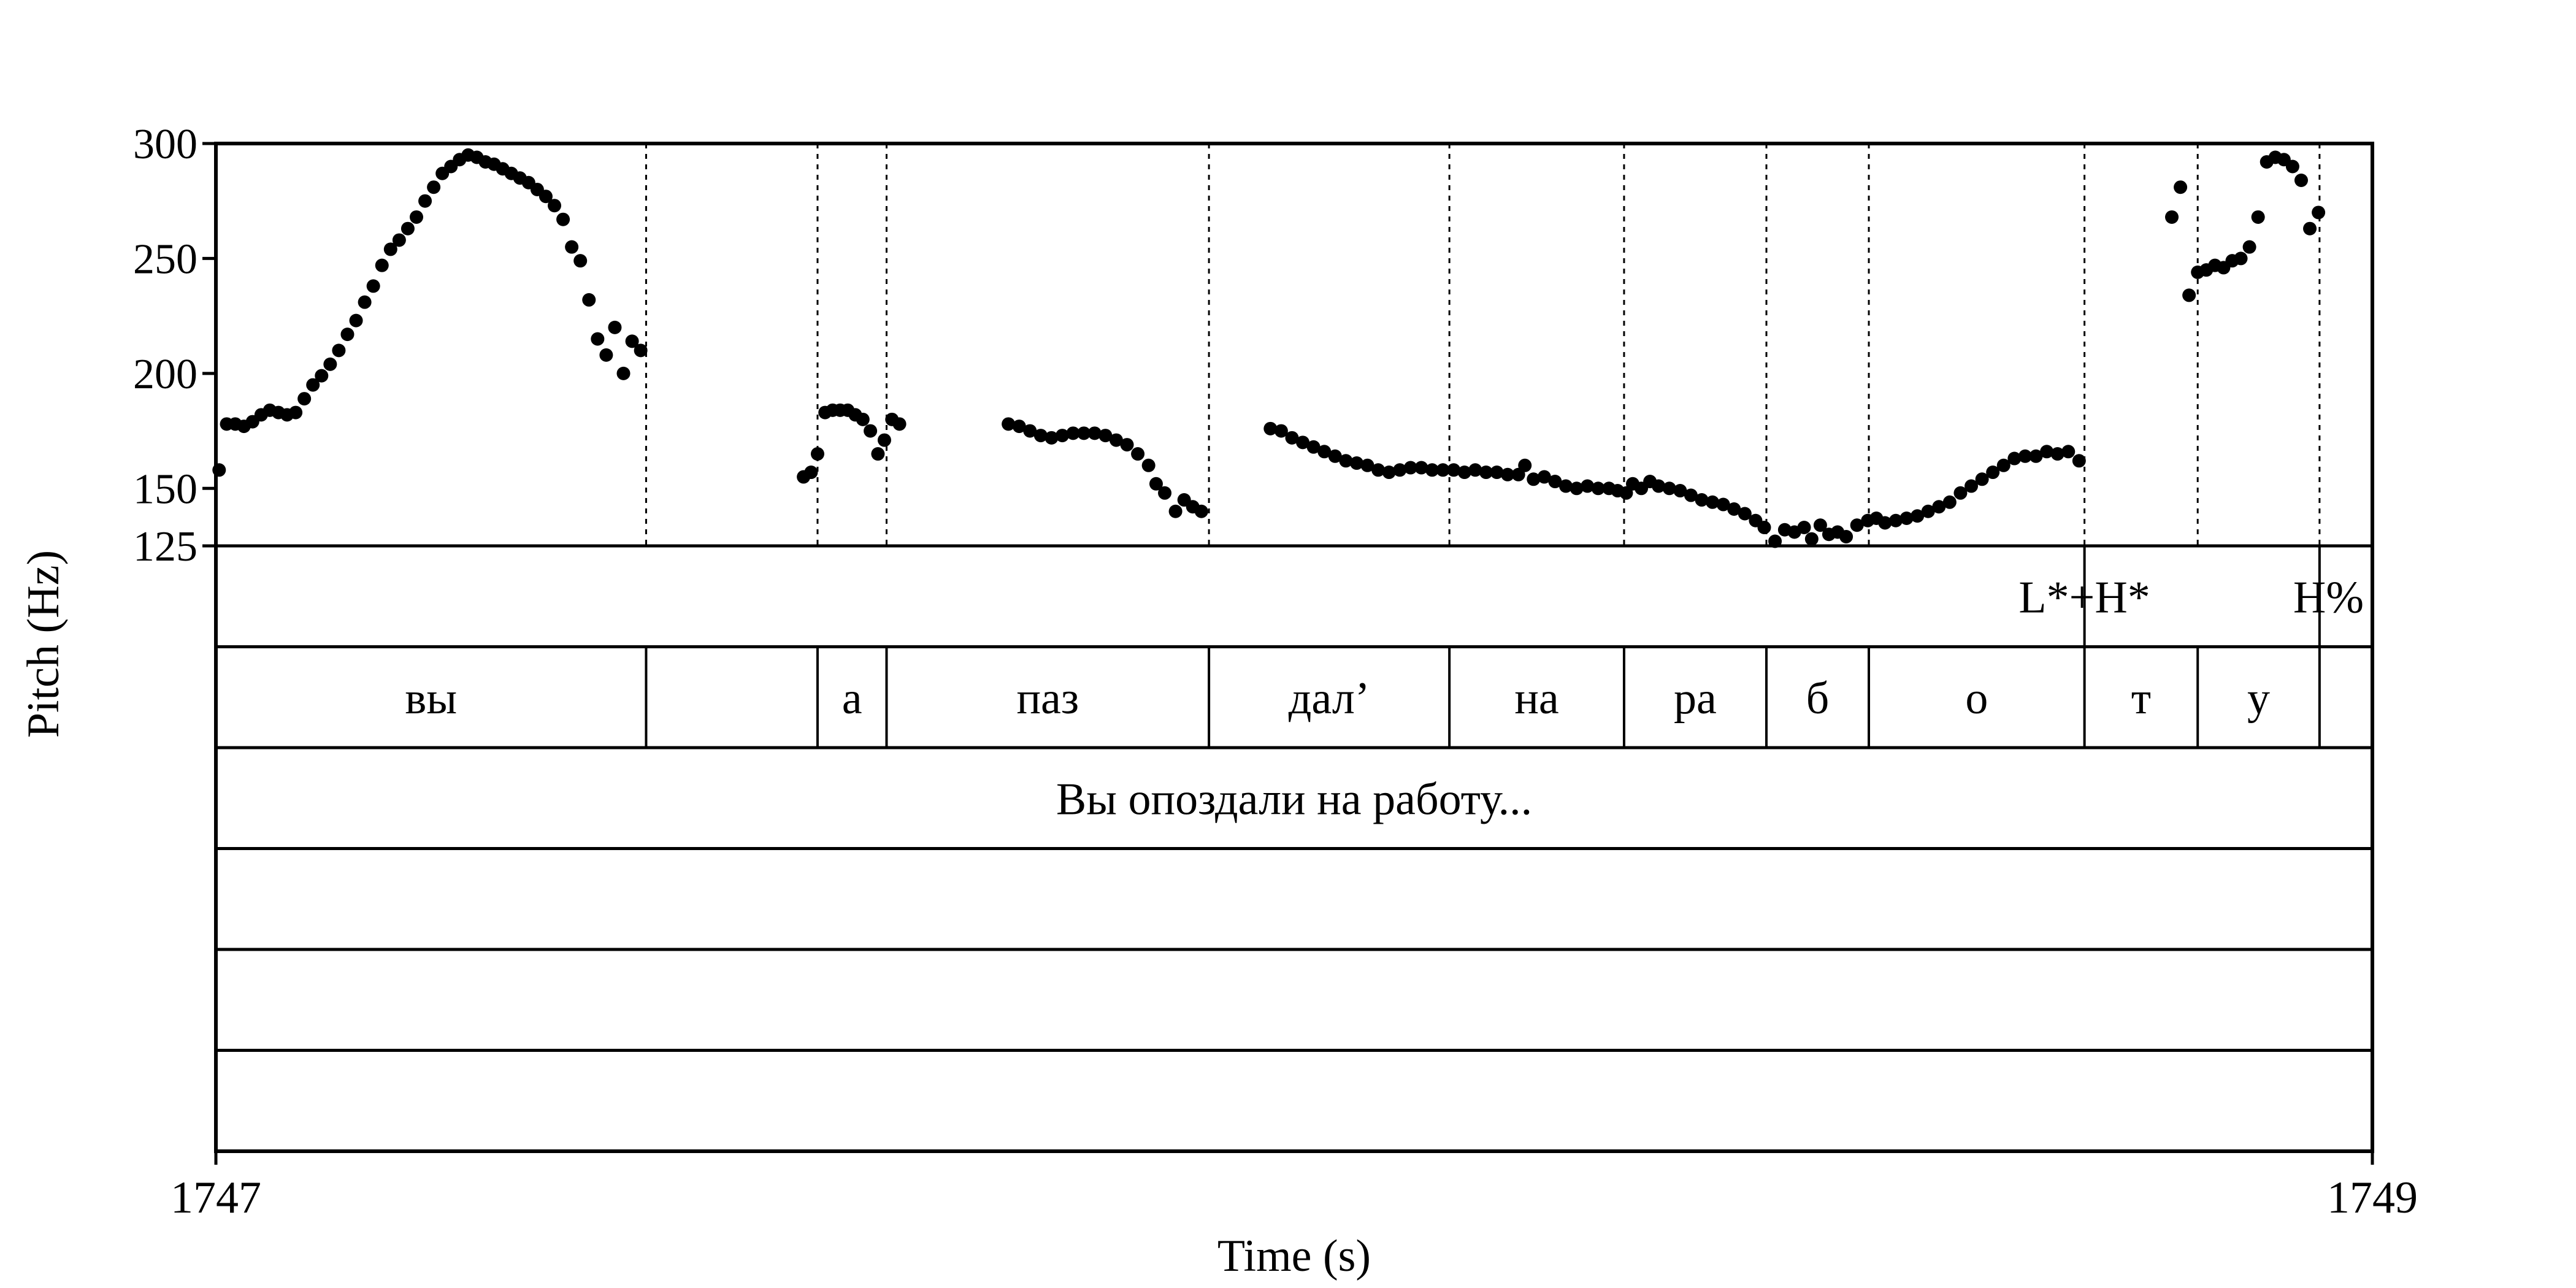  I want to click on x-axis: Time (s) 1747 1749, so click(1294, 1216).